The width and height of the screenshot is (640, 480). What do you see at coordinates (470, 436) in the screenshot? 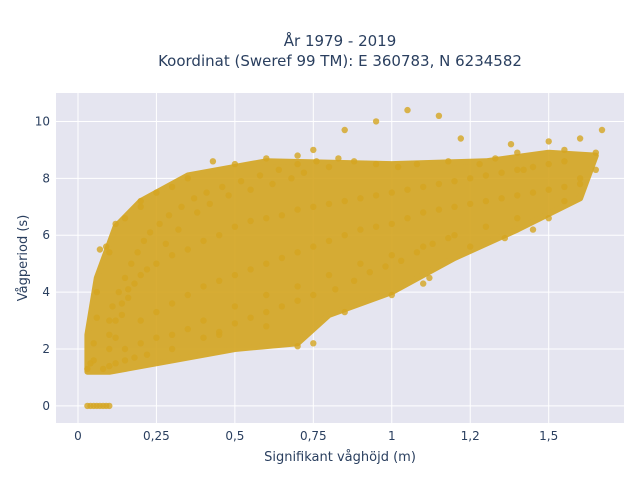
I see `x-tick-label: 1,2` at bounding box center [470, 436].